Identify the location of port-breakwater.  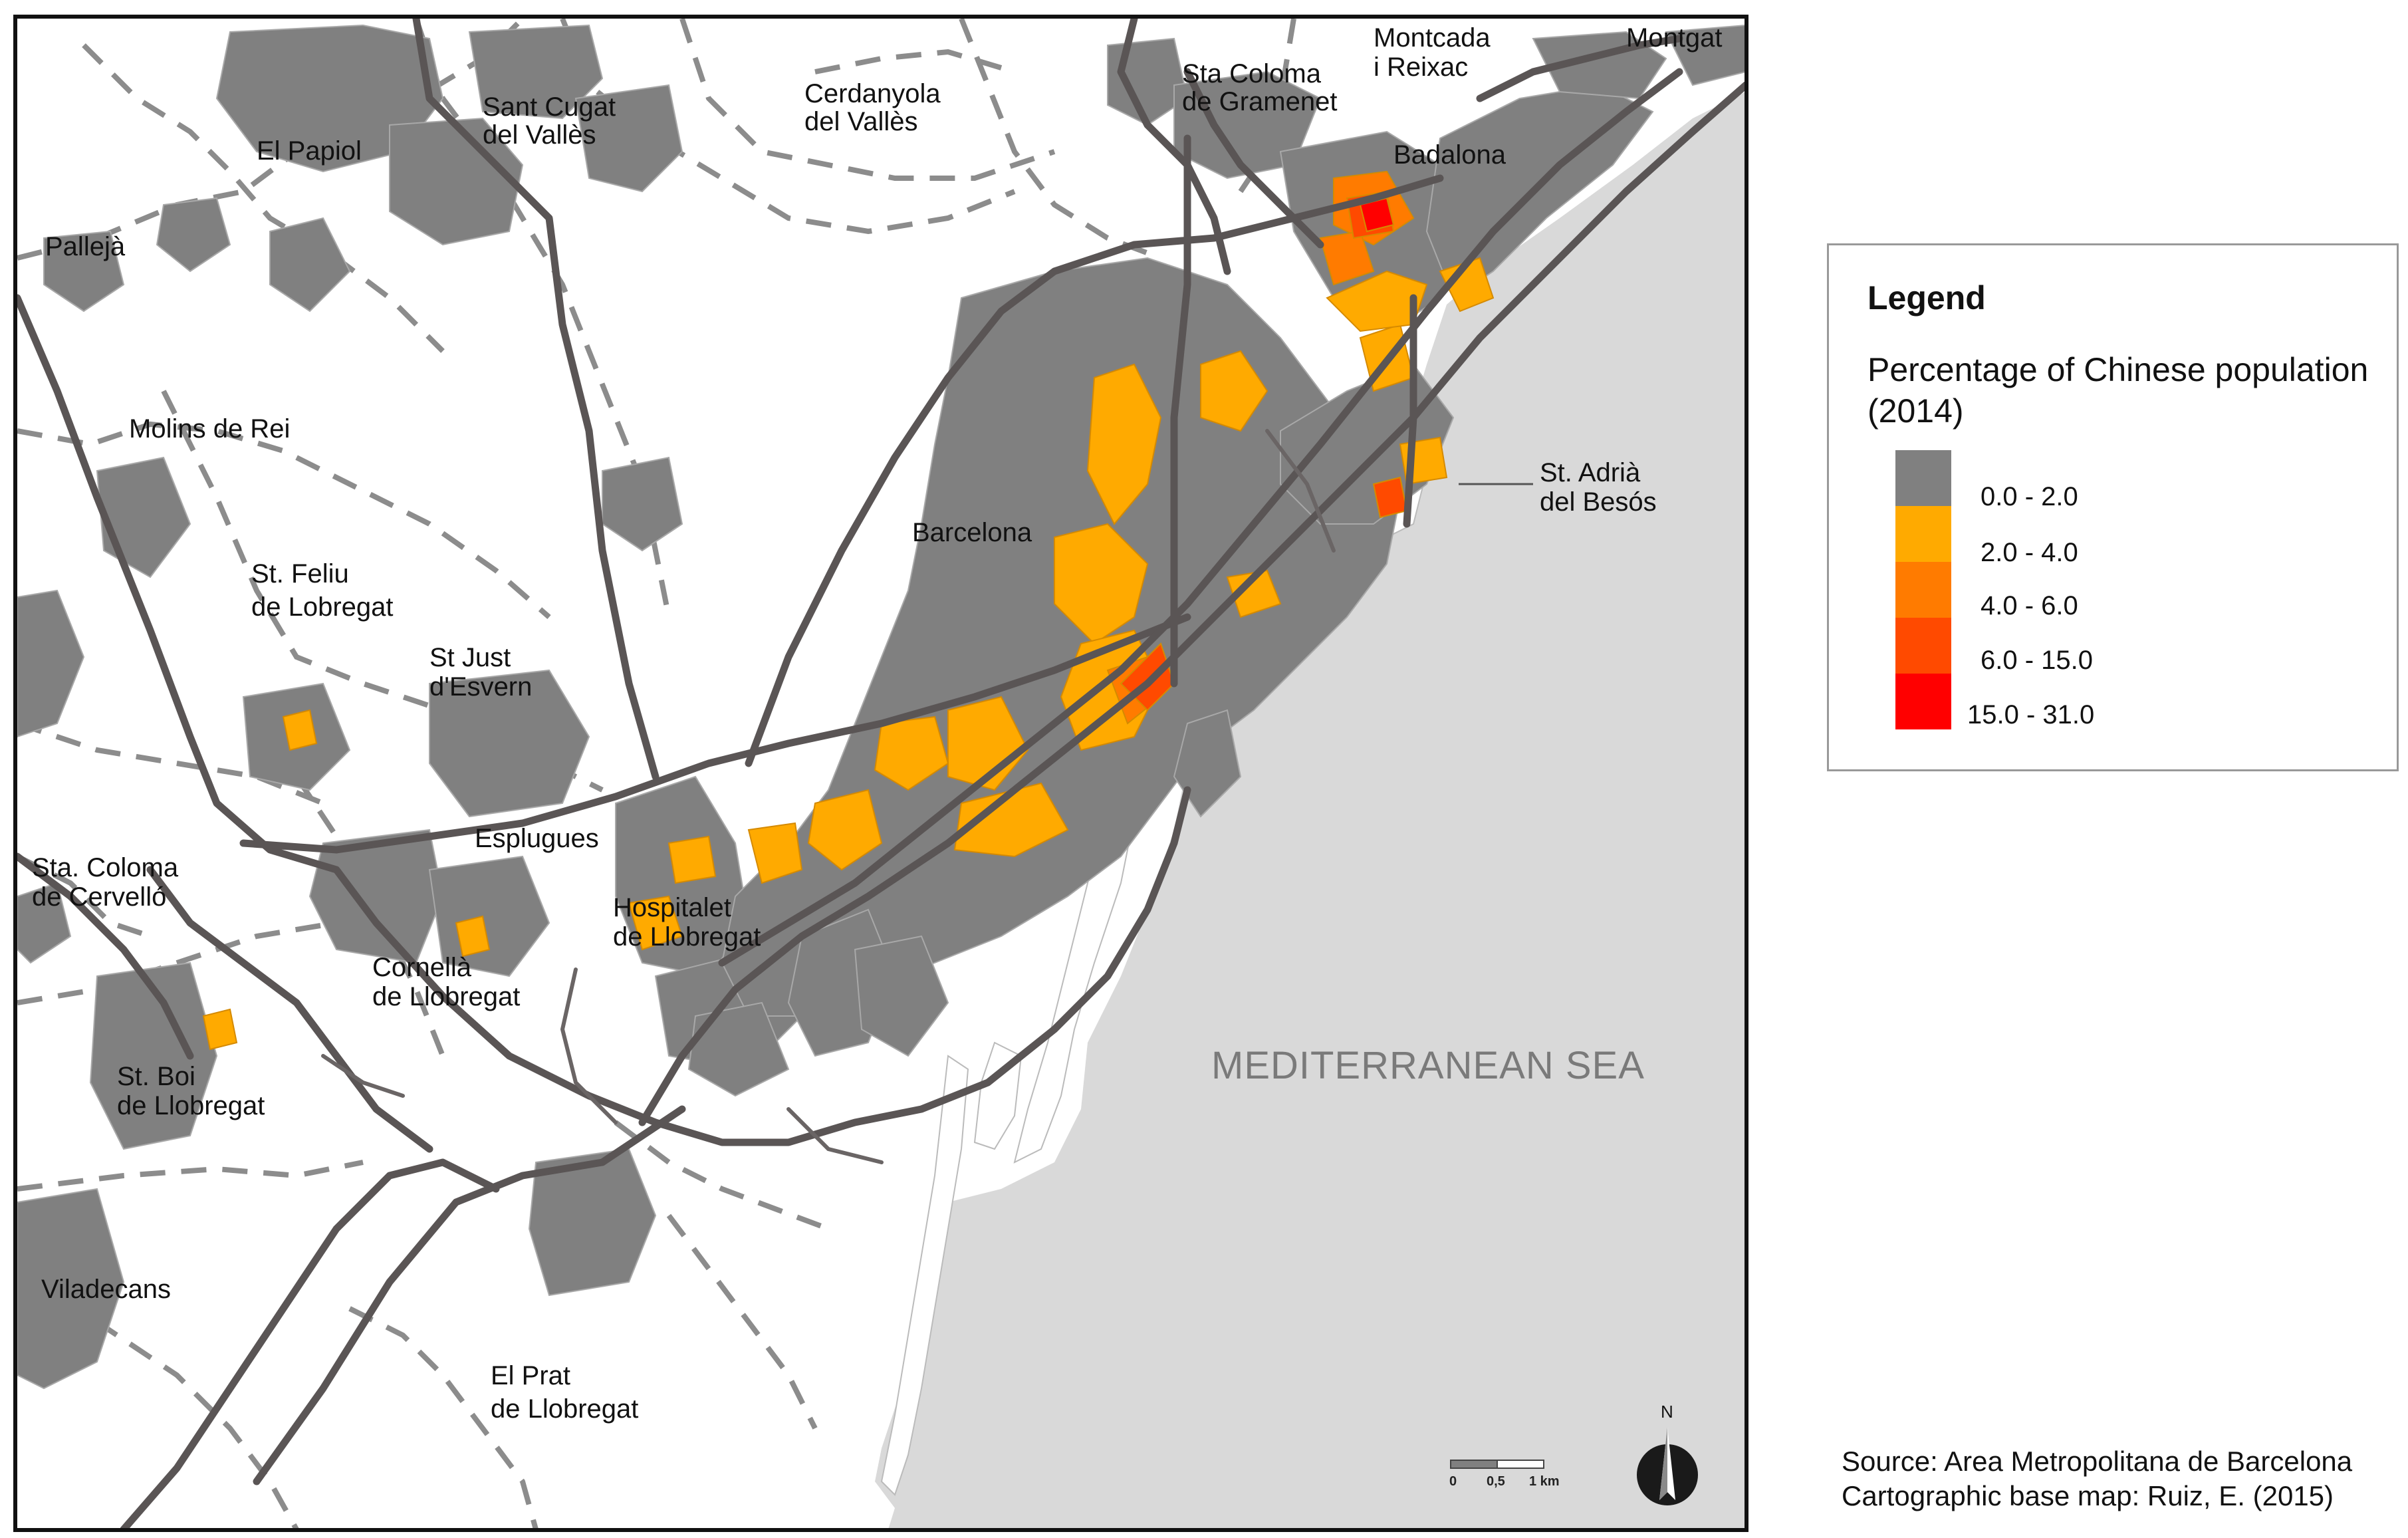
(924, 1275).